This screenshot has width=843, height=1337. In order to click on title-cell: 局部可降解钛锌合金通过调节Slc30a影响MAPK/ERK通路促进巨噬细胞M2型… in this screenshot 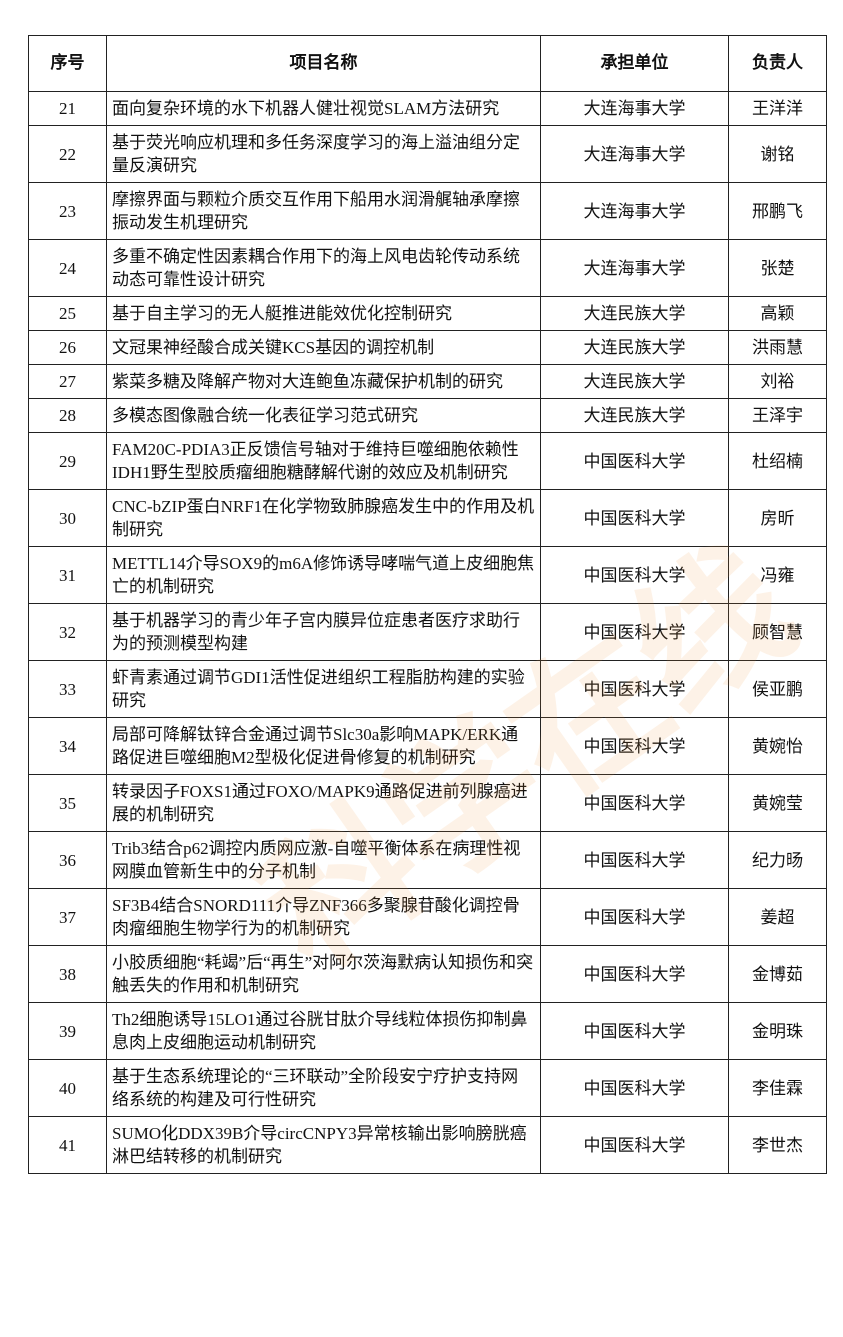, I will do `click(323, 746)`.